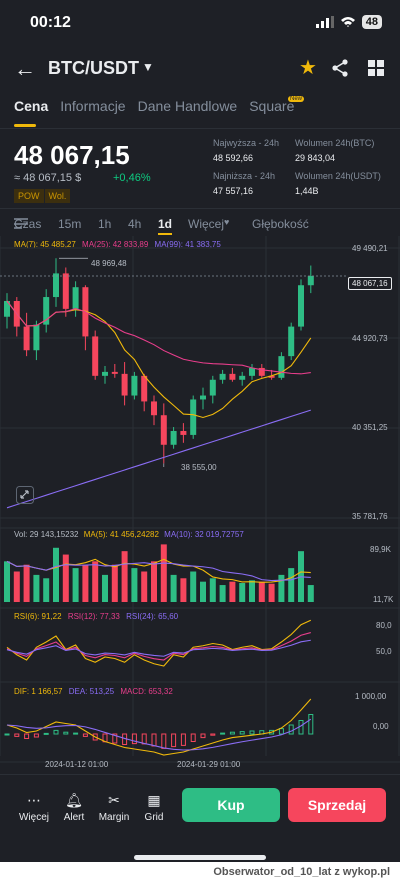 The image size is (400, 885). What do you see at coordinates (93, 106) in the screenshot?
I see `tab-informacje: Informacje` at bounding box center [93, 106].